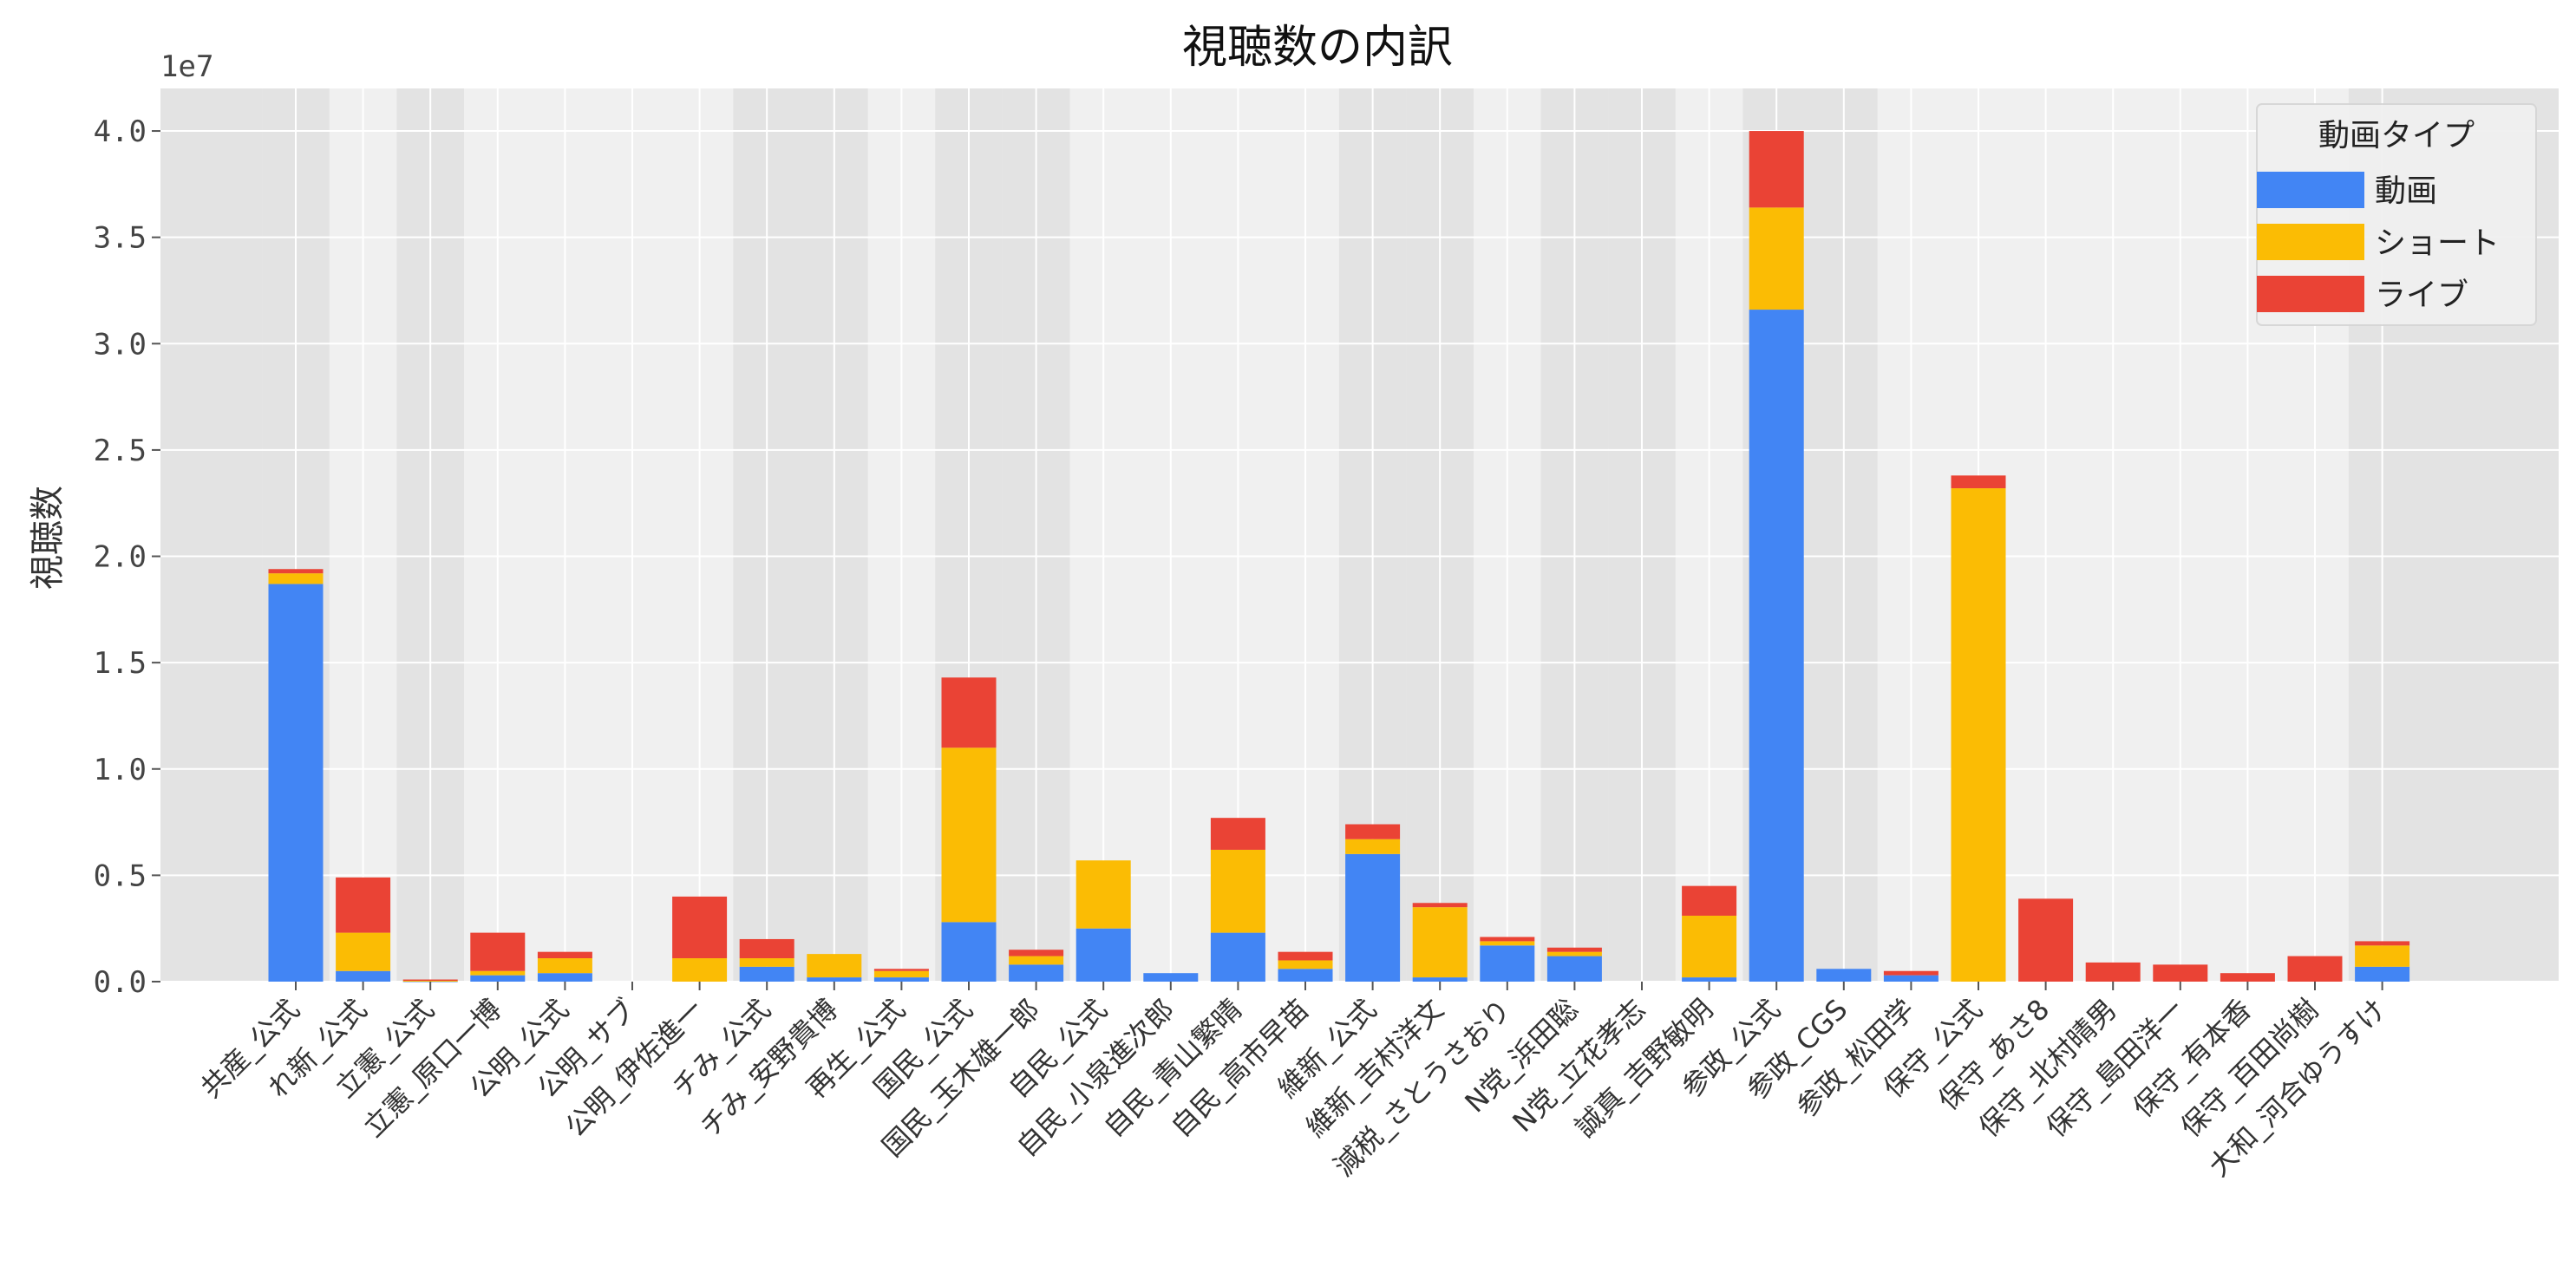 Image resolution: width=2576 pixels, height=1273 pixels. I want to click on y-axis-label: 視聴数, so click(48, 538).